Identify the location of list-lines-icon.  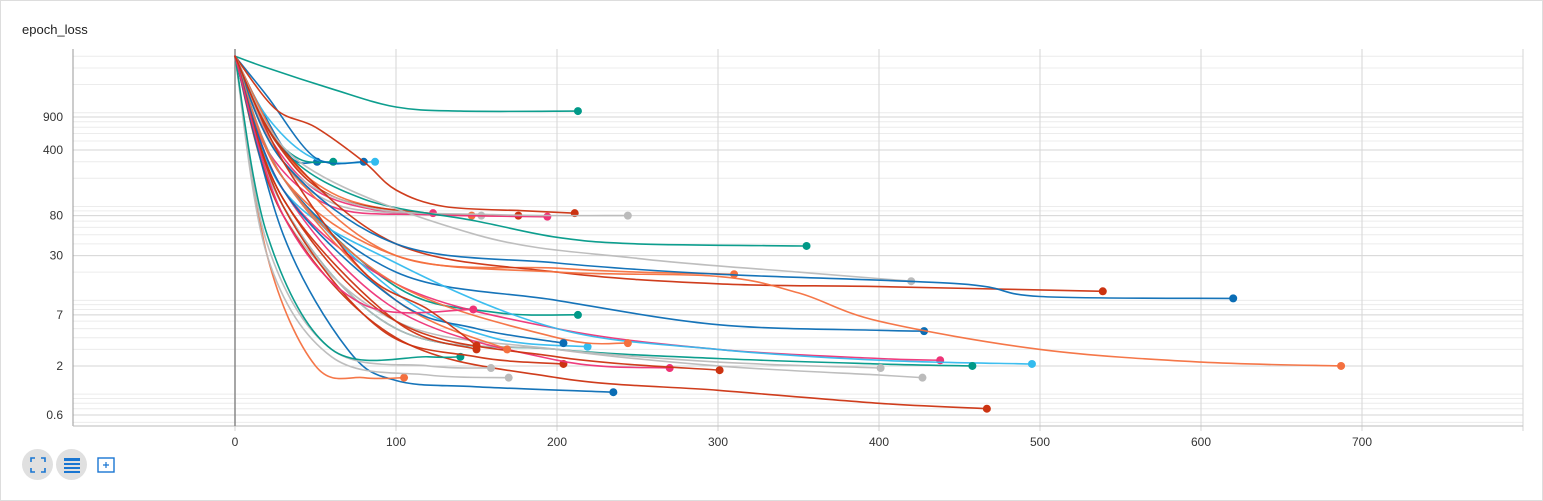
(71, 465).